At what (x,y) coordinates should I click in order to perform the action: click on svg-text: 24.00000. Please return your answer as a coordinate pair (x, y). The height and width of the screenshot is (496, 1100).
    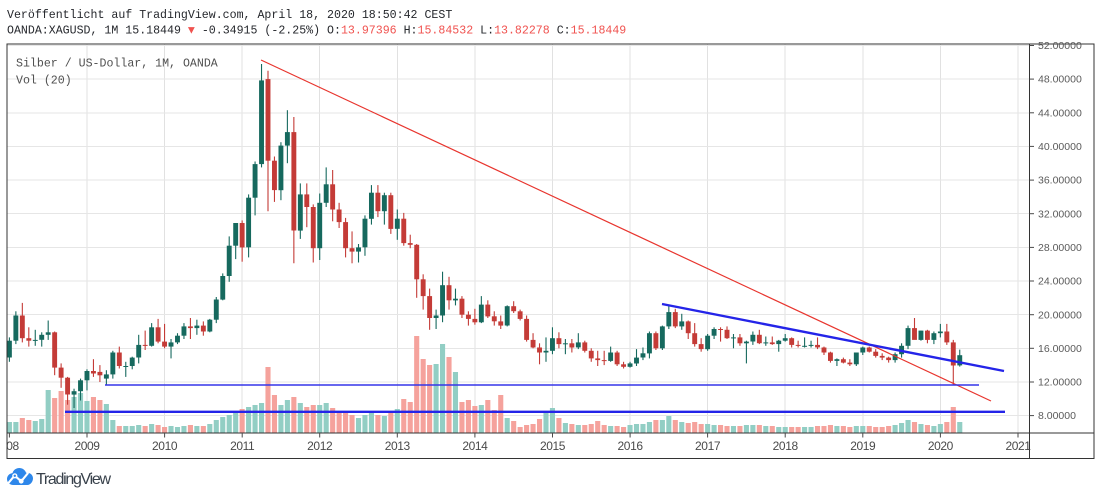
    Looking at the image, I should click on (1060, 282).